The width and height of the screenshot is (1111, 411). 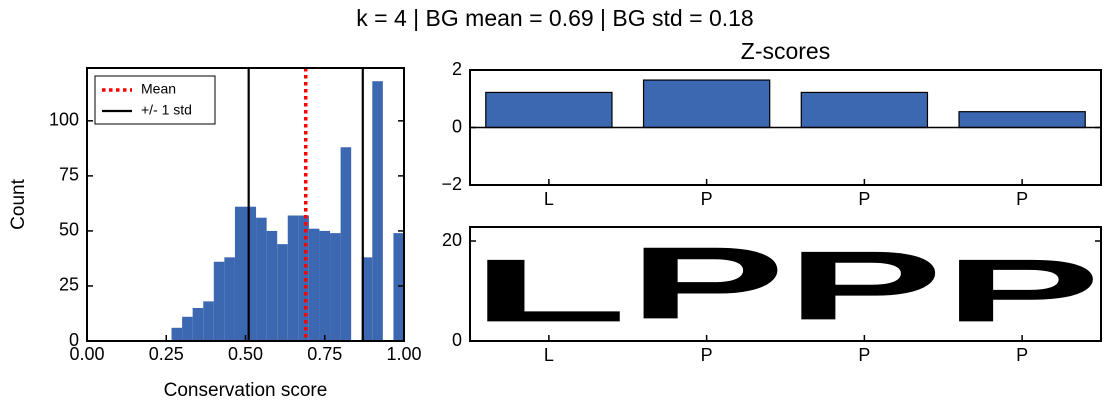 I want to click on x-axis-label: Conservation score, so click(x=246, y=390).